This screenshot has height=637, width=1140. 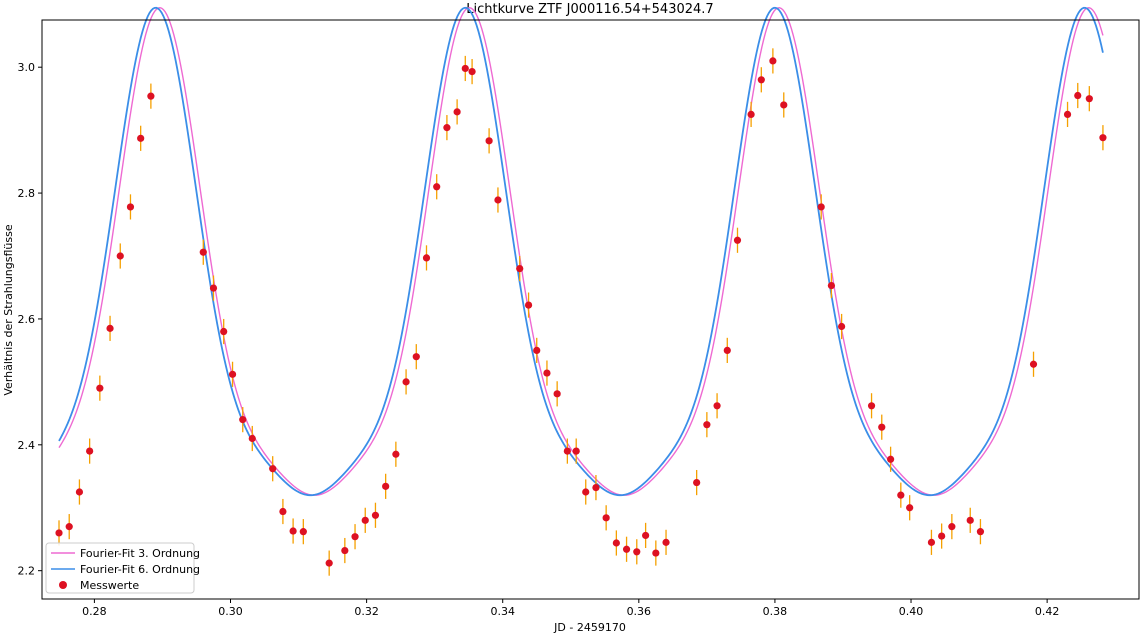 I want to click on legend-label-points: Messwerte, so click(x=109, y=585).